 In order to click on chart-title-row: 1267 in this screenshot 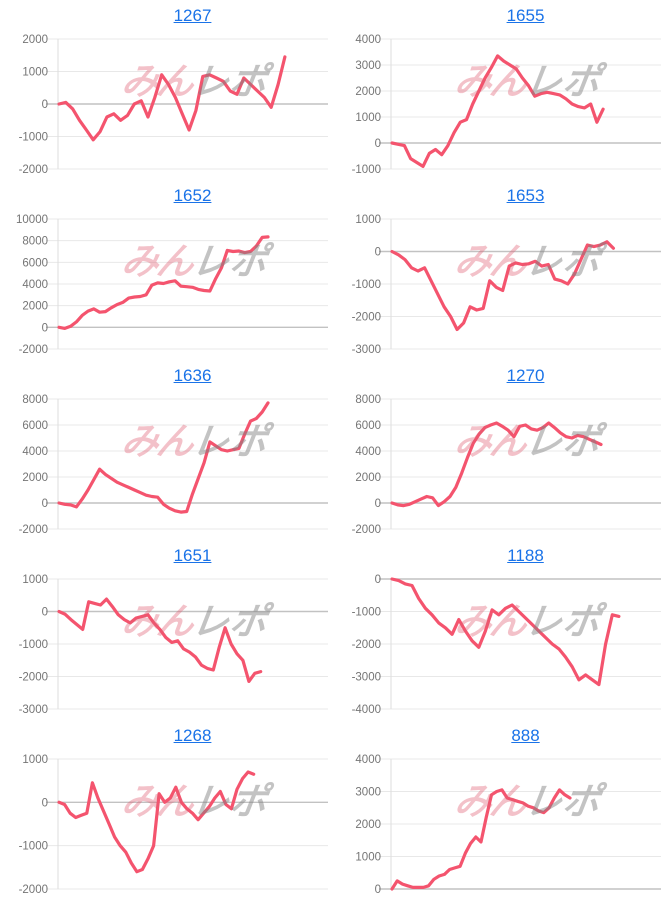, I will do `click(166, 17)`.